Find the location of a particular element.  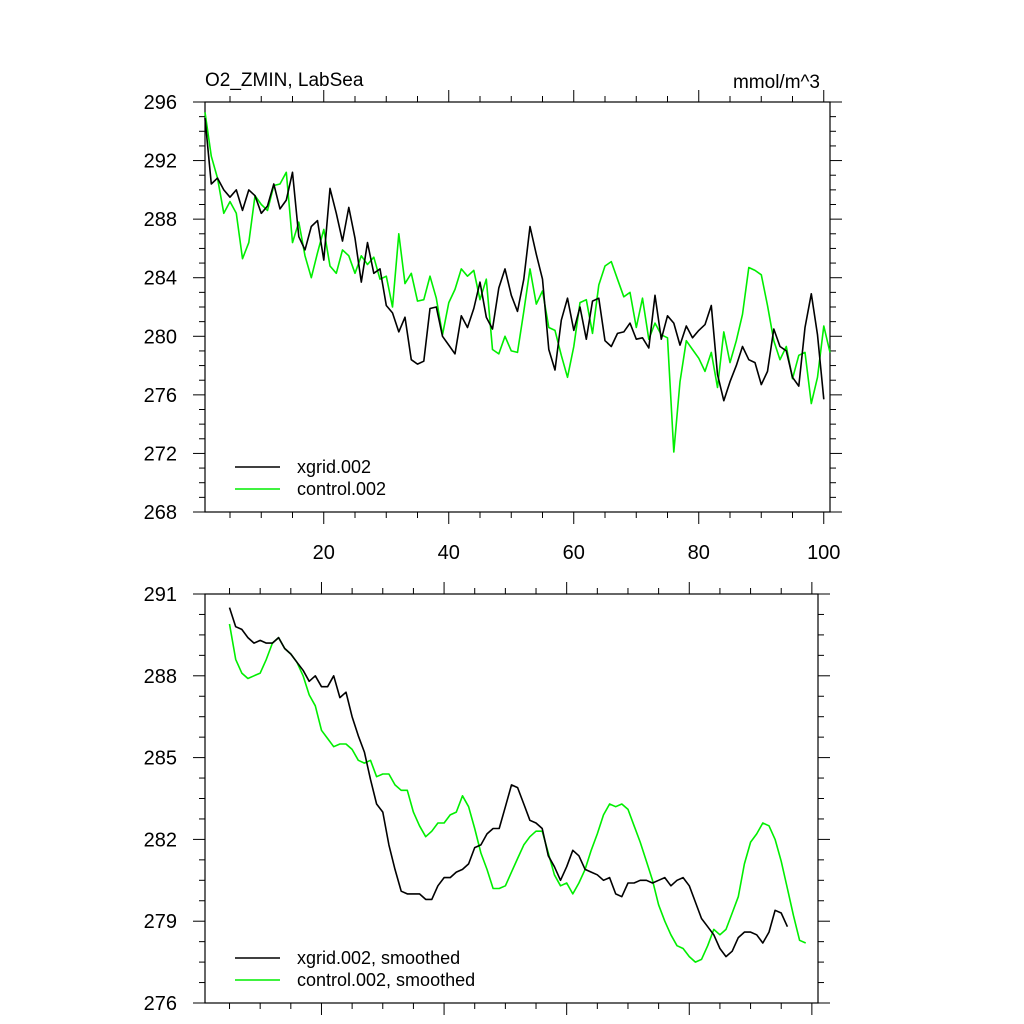

x-tick-label: 80 is located at coordinates (699, 553).